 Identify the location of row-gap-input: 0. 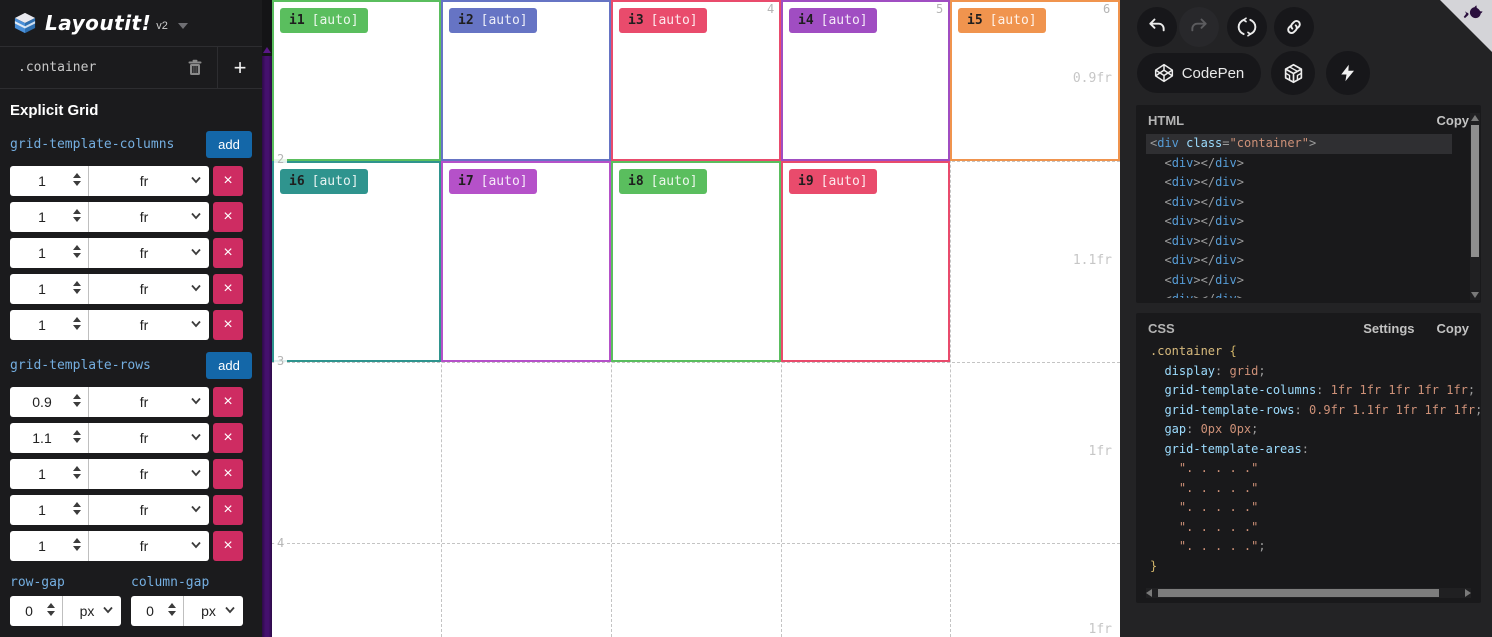
(36, 611).